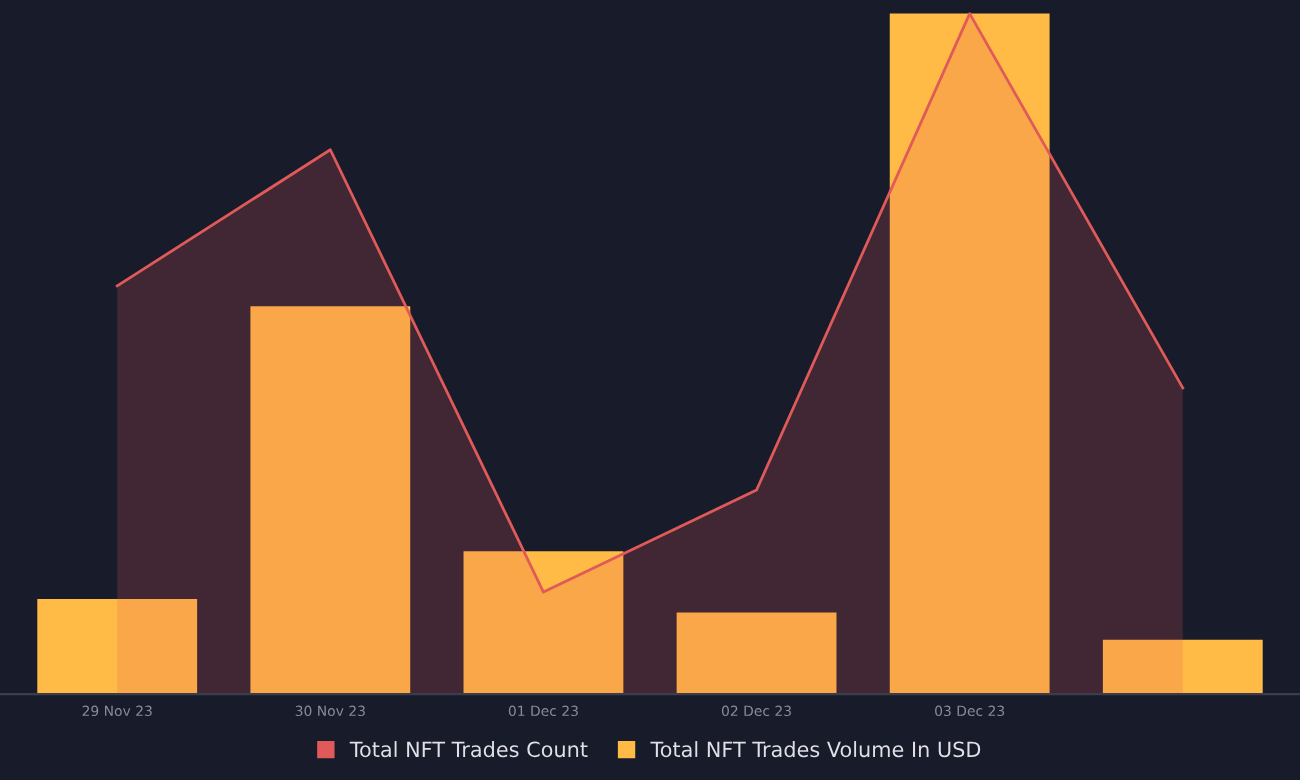 This screenshot has height=780, width=1300. Describe the element at coordinates (815, 749) in the screenshot. I see `legend-label: Total NFT Trades Volume In USD` at that location.